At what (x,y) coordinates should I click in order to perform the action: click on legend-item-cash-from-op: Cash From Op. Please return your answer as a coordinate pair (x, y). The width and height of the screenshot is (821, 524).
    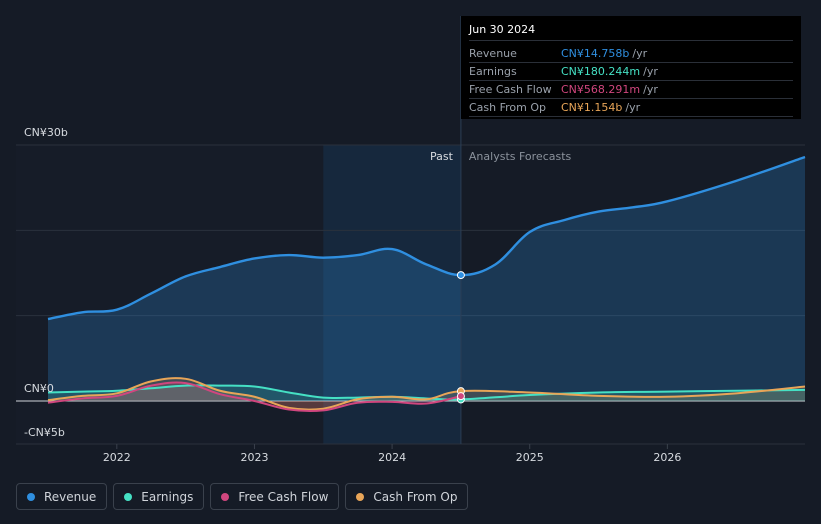
    Looking at the image, I should click on (407, 496).